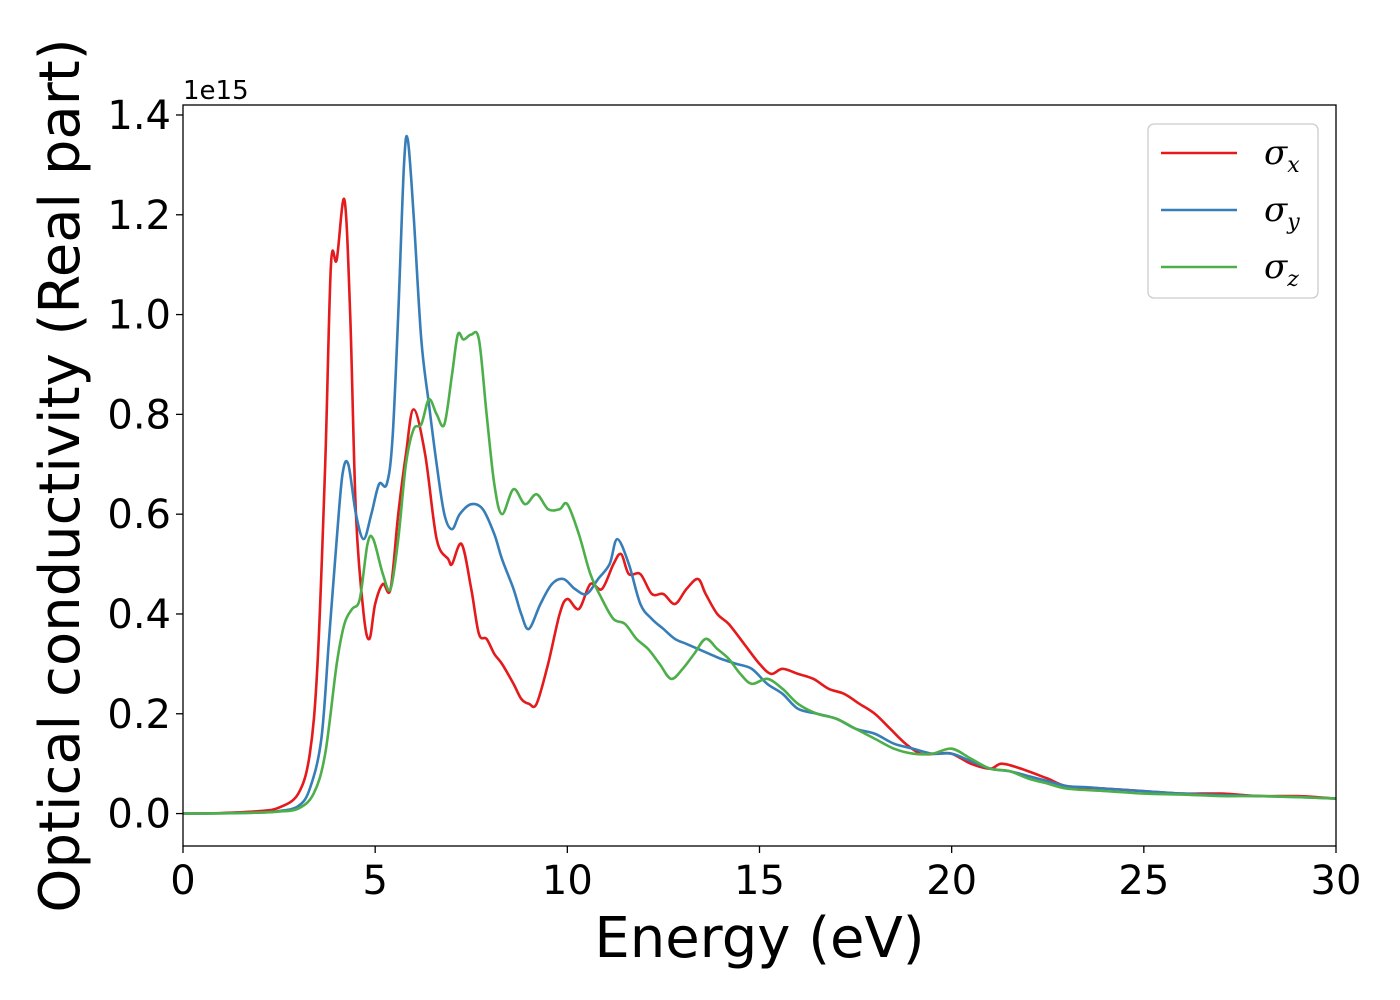  I want to click on x-tick-label: 10, so click(567, 881).